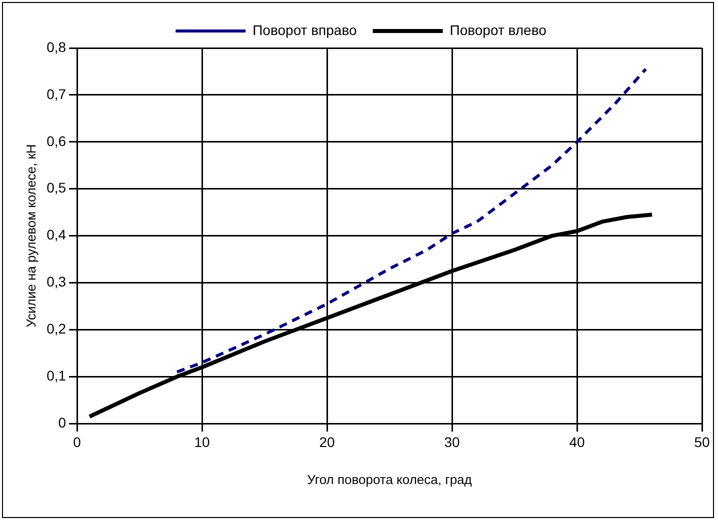  I want to click on y-tick-label: 0,6, so click(56, 140).